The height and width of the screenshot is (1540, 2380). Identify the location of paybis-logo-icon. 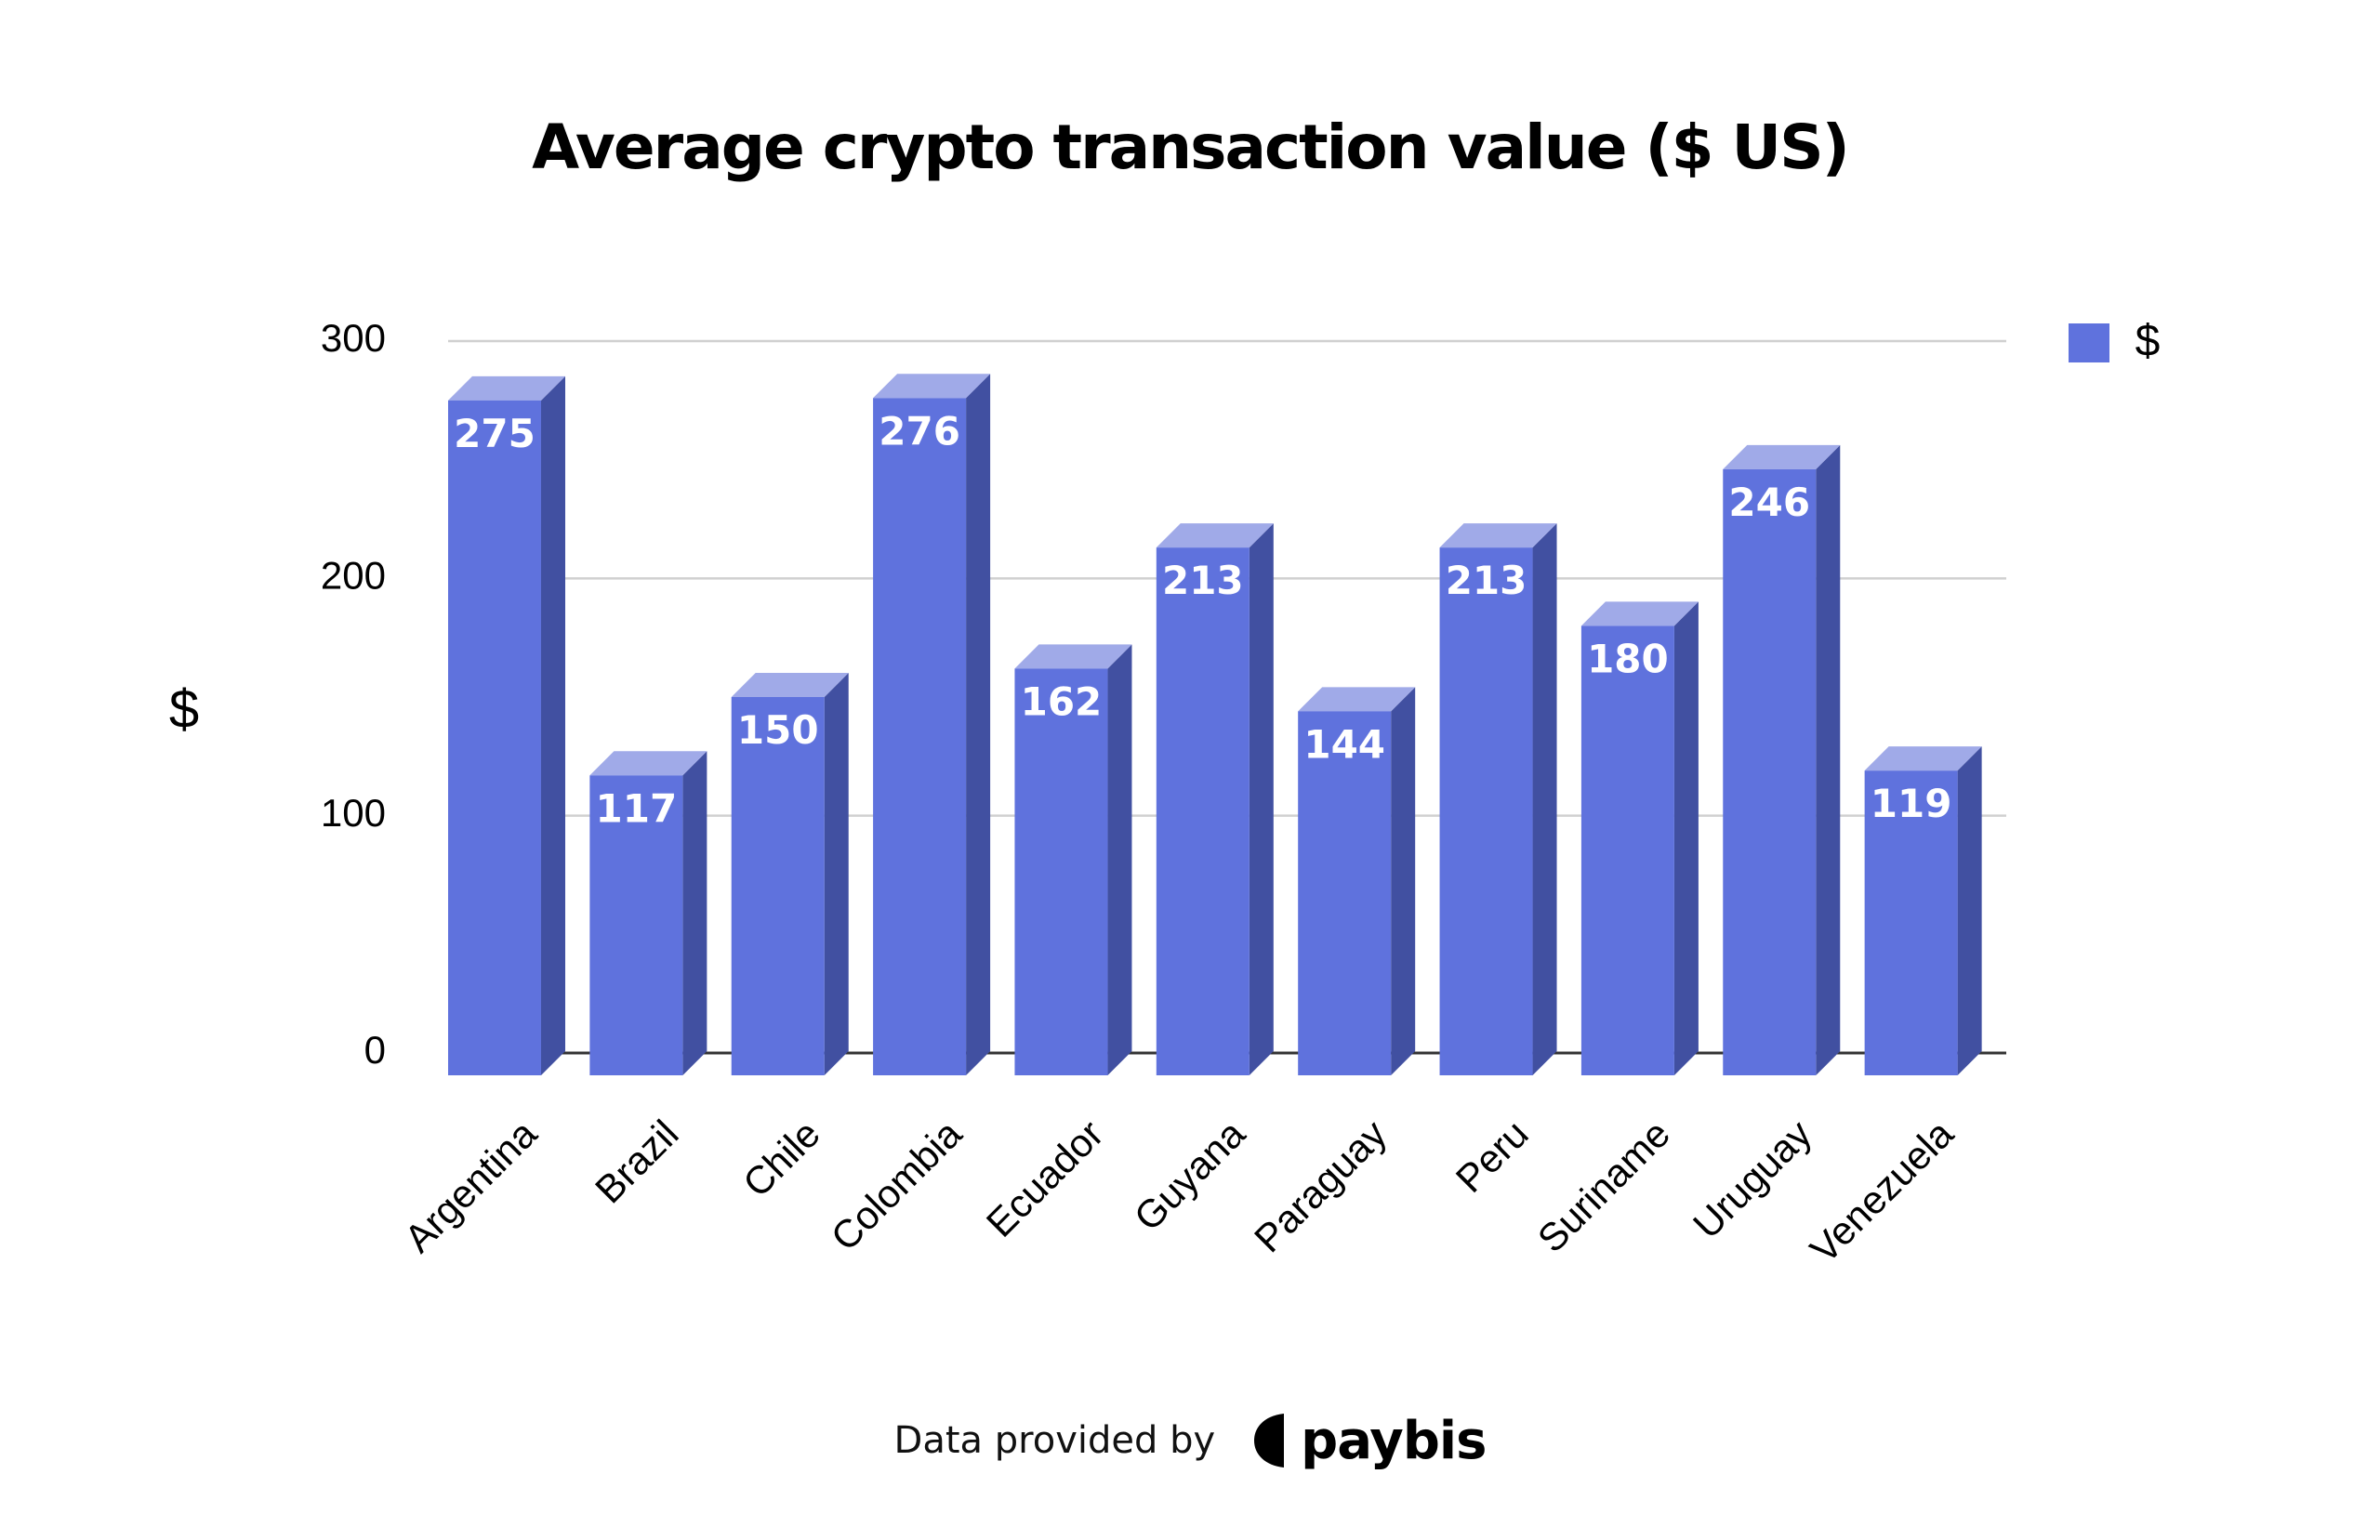
(1269, 1441).